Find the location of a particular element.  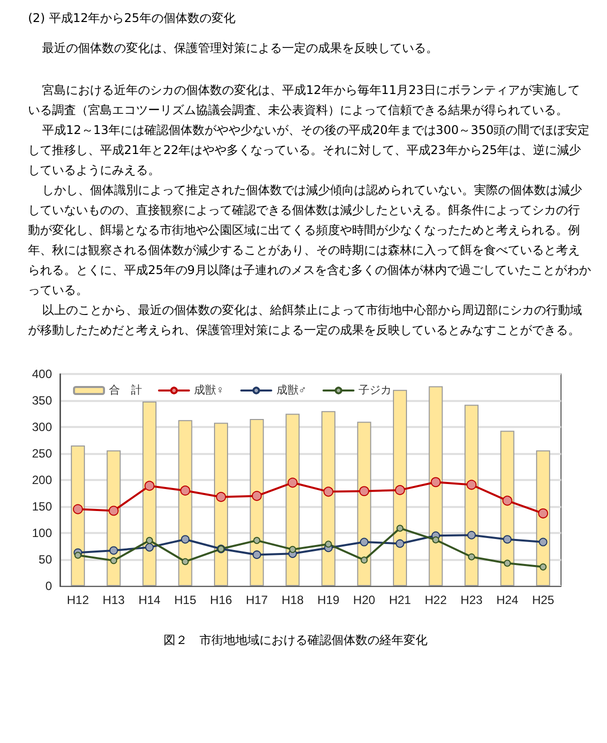

x-tick-label: H17 is located at coordinates (257, 600).